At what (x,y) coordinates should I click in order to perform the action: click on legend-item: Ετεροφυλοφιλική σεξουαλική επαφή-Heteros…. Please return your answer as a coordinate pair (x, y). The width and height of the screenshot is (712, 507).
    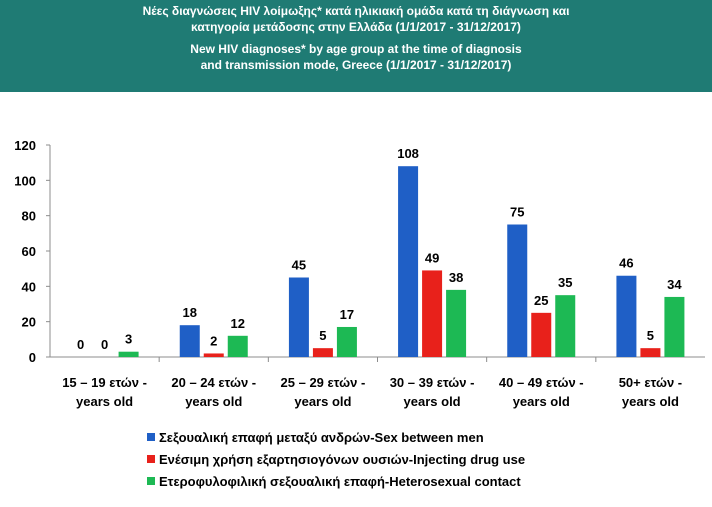
    Looking at the image, I should click on (336, 481).